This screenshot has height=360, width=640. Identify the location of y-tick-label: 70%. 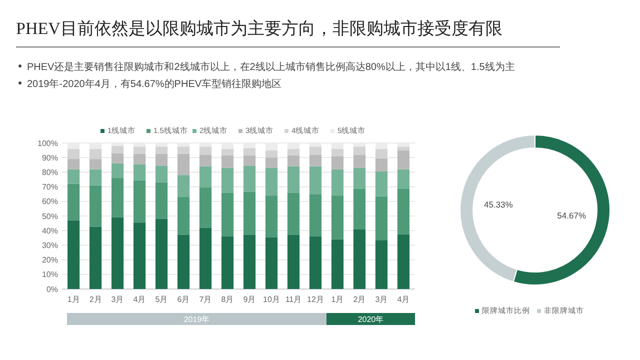
(50, 187).